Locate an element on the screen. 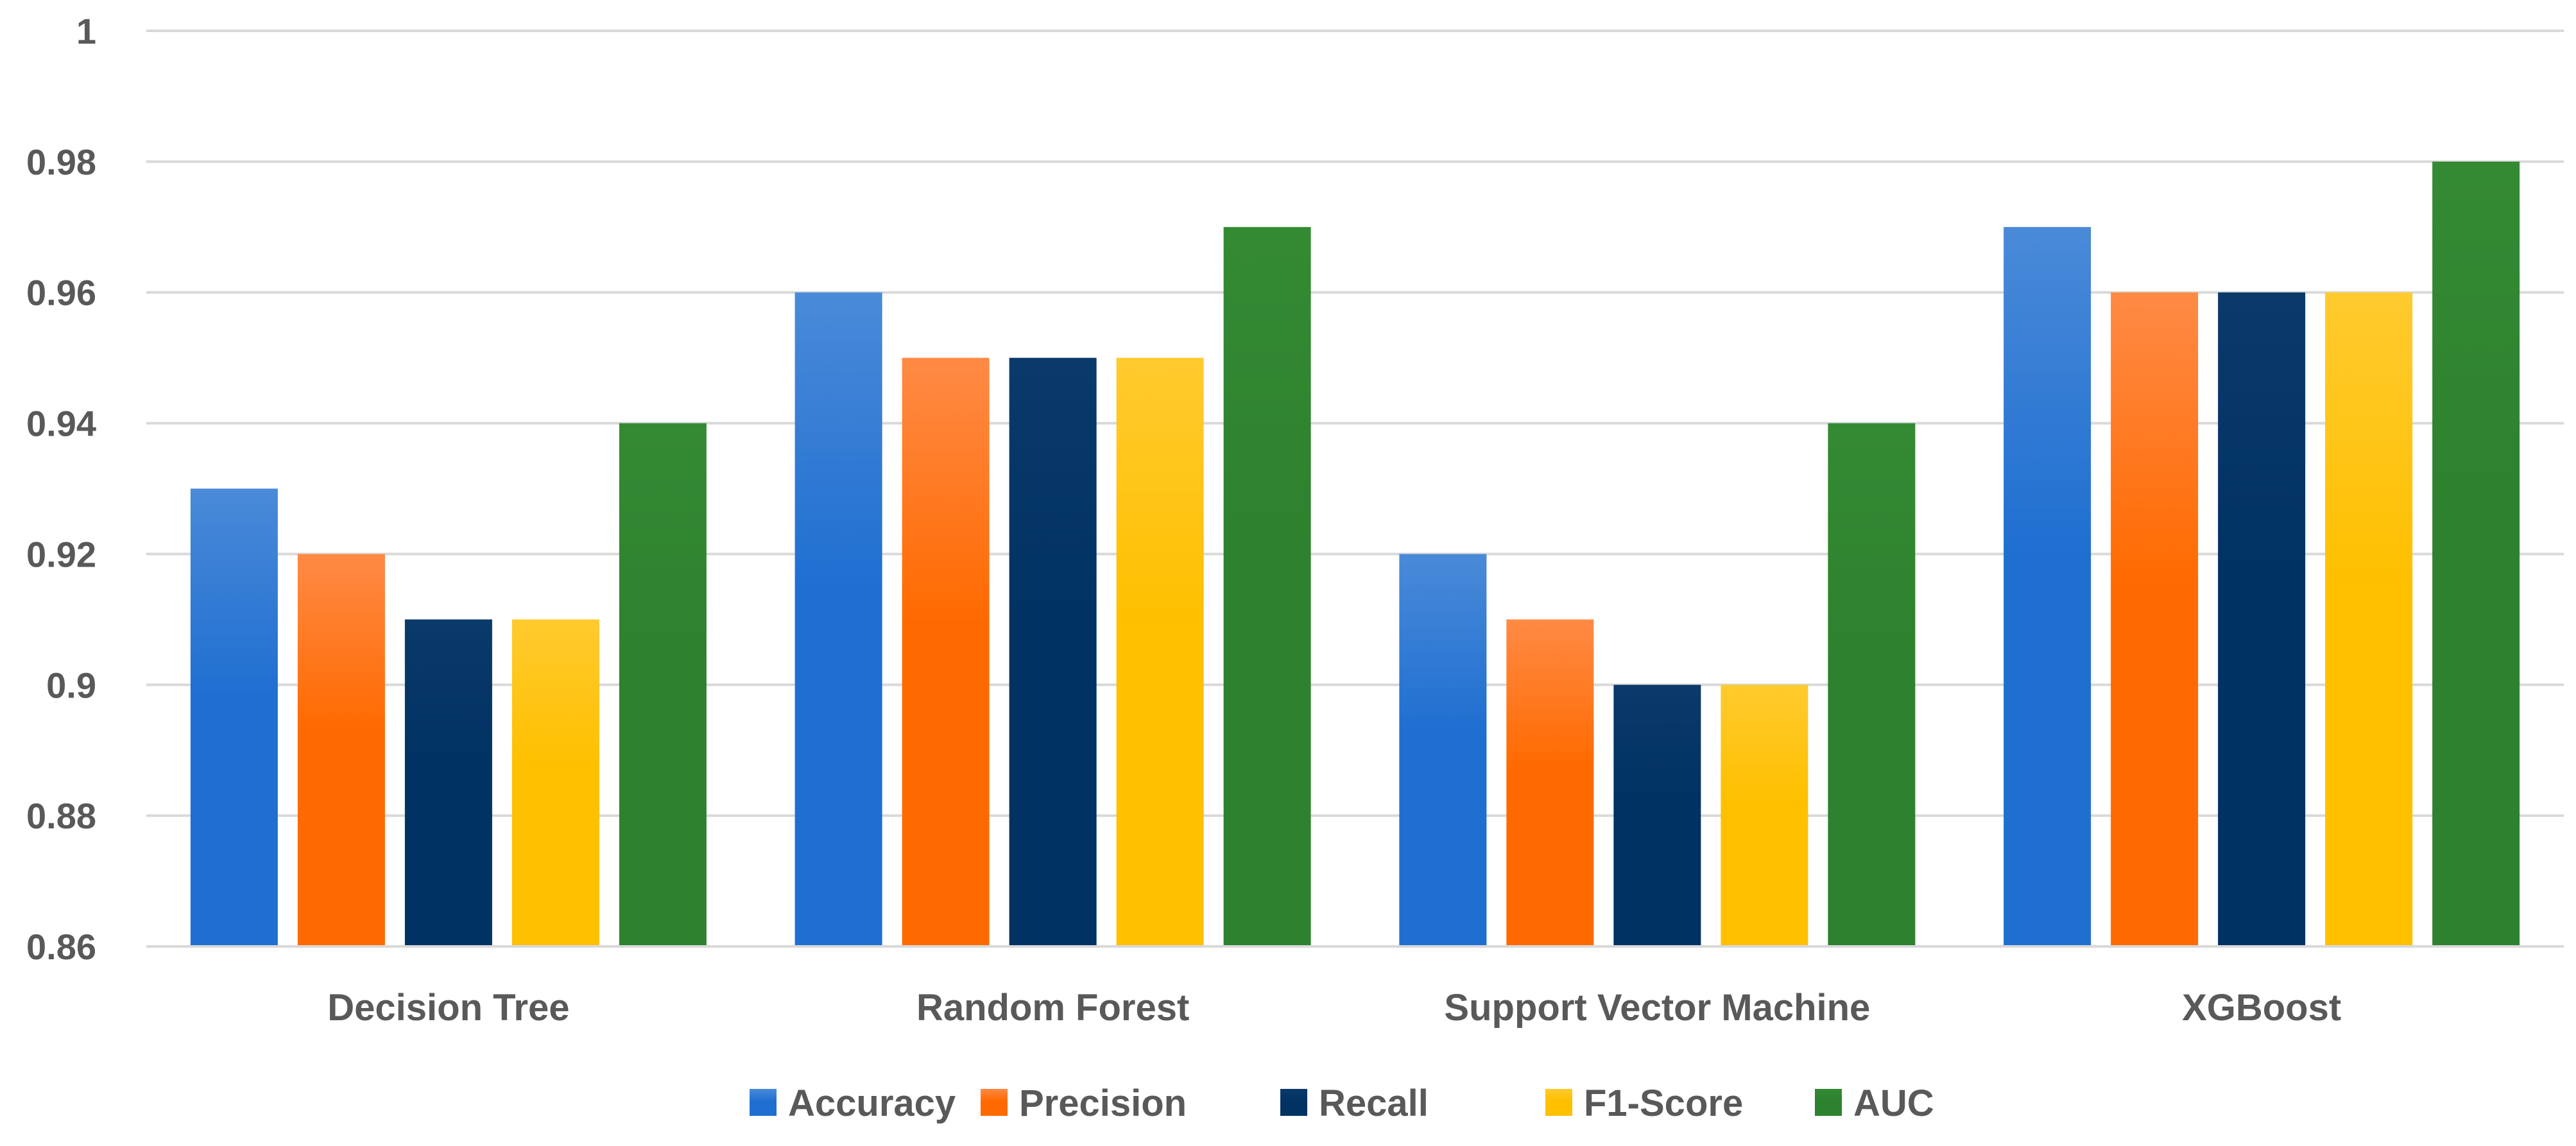 This screenshot has height=1146, width=2576. legend-label: AUC is located at coordinates (1893, 1103).